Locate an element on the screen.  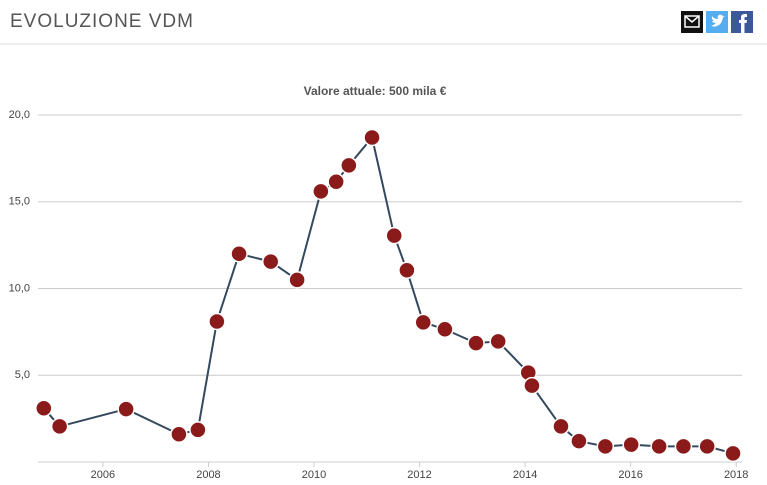
x-tick-label: 2018 is located at coordinates (736, 475).